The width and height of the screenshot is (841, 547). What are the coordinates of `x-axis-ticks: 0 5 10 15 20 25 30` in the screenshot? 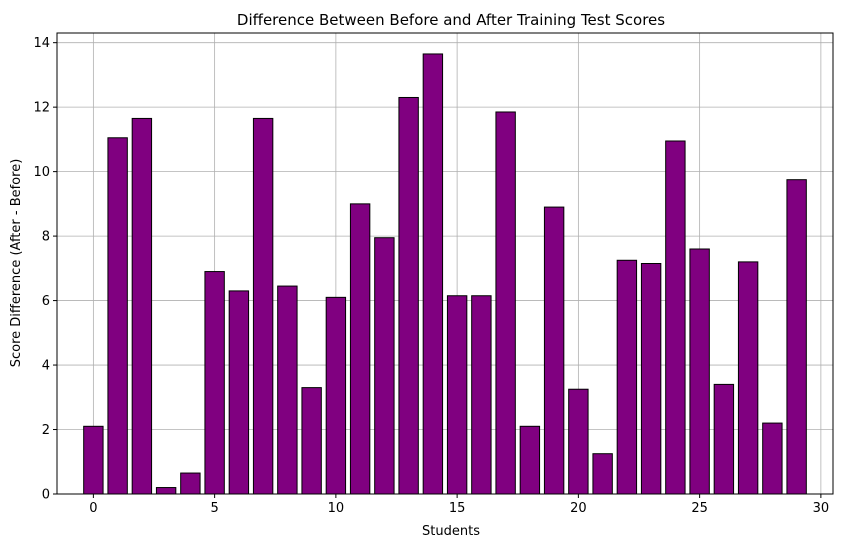 It's located at (459, 505).